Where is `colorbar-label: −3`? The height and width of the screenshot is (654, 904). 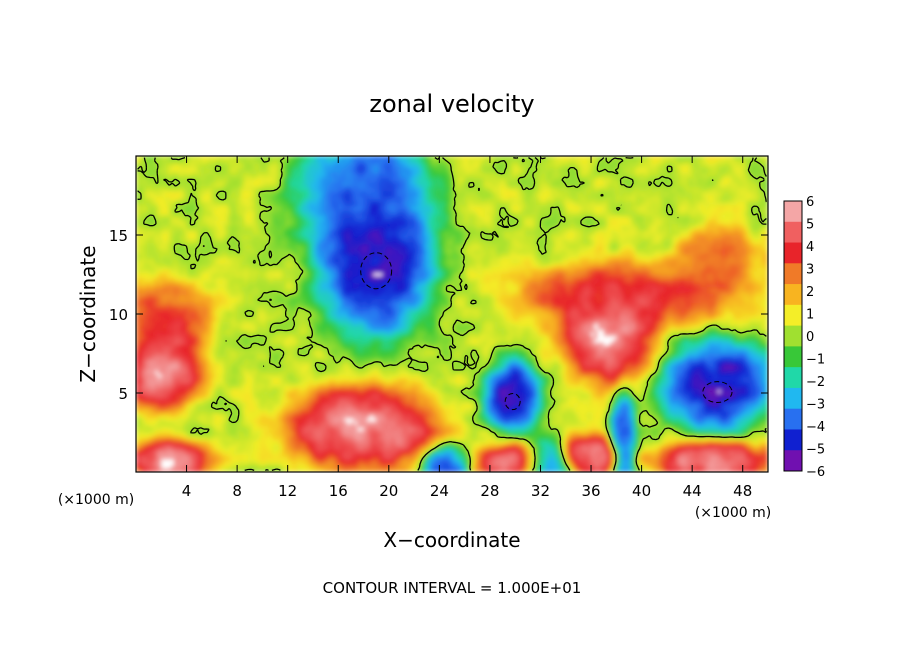
colorbar-label: −3 is located at coordinates (815, 405).